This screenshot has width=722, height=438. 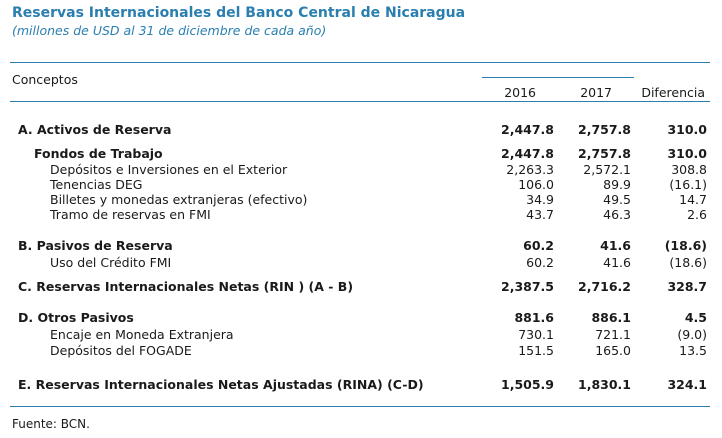 What do you see at coordinates (540, 199) in the screenshot?
I see `value-2016: 34.9` at bounding box center [540, 199].